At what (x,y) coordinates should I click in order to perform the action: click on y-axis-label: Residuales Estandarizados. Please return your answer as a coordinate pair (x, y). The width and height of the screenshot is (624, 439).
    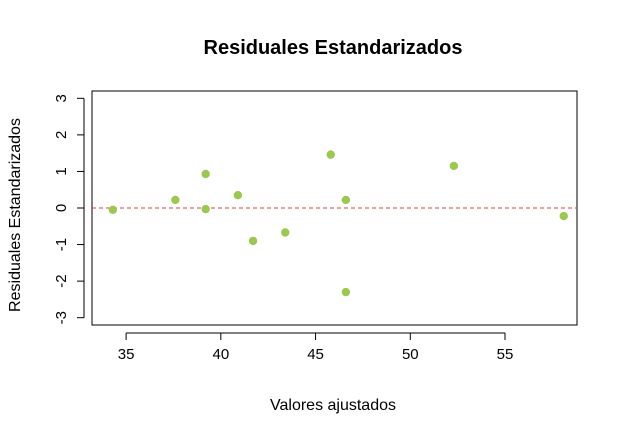
    Looking at the image, I should click on (15, 215).